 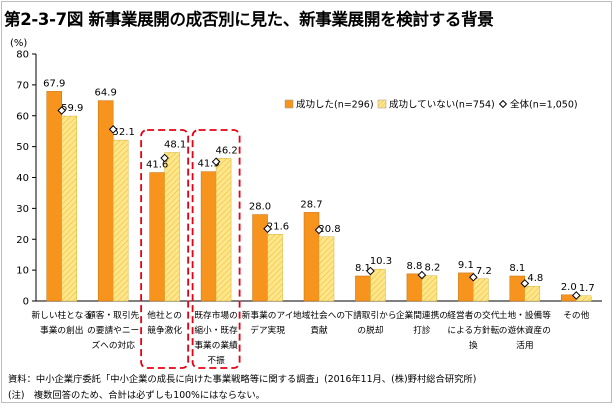 I want to click on category-label: 土地・設備等, so click(x=525, y=315).